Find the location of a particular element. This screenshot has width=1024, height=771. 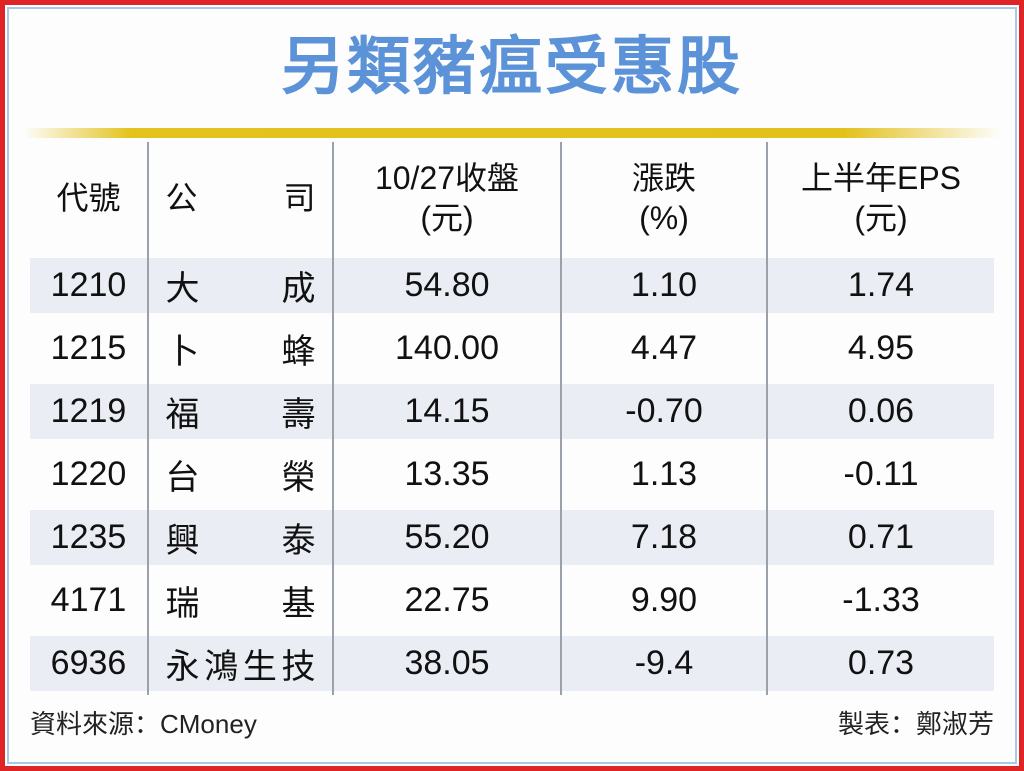

cell-code: 1210 is located at coordinates (89, 285).